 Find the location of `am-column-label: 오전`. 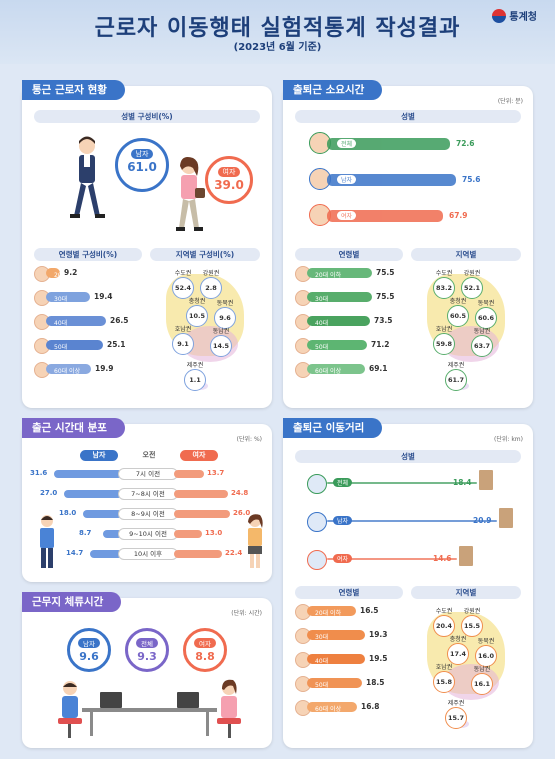

am-column-label: 오전 is located at coordinates (149, 455).